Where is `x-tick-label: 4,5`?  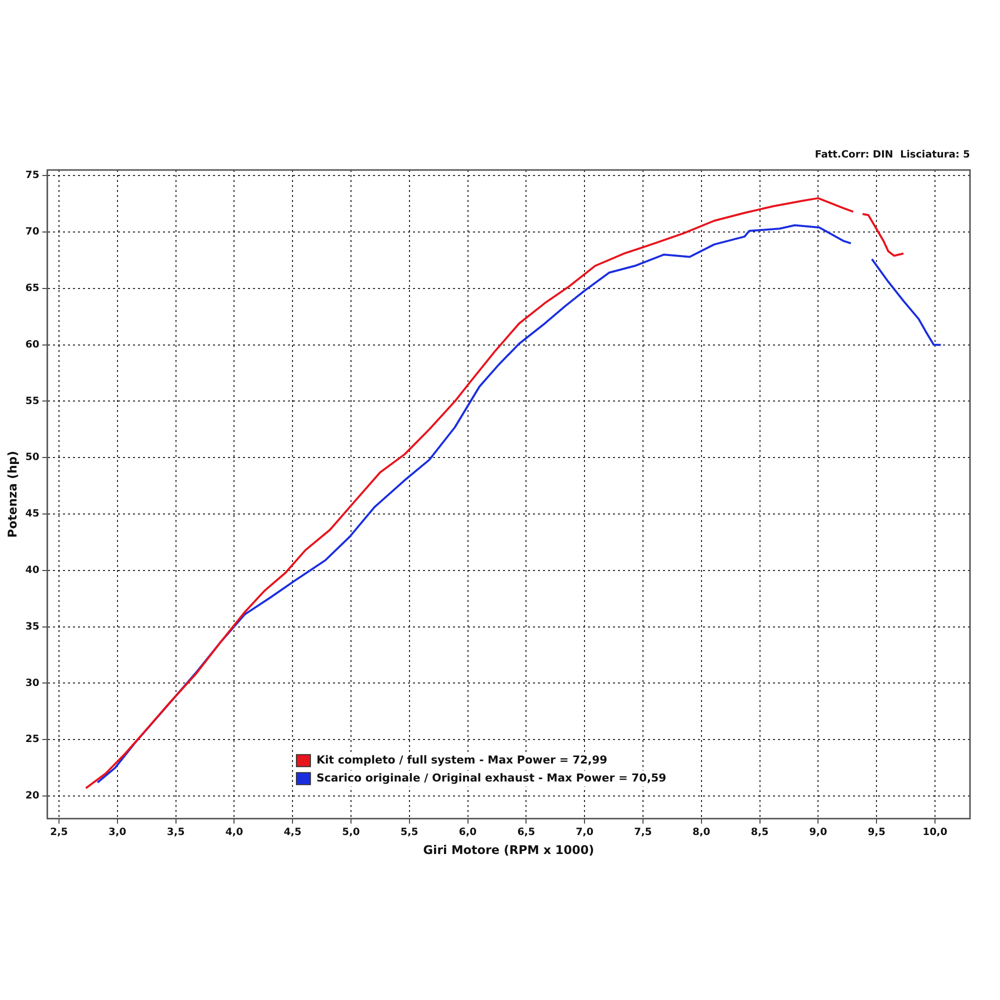
x-tick-label: 4,5 is located at coordinates (293, 832).